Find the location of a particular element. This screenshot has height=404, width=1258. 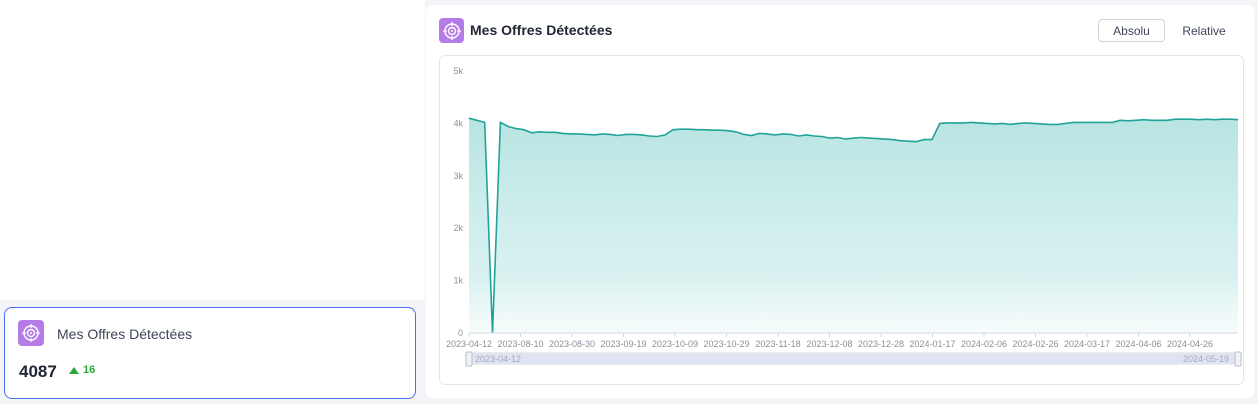

kpi-delta: 16 is located at coordinates (82, 370).